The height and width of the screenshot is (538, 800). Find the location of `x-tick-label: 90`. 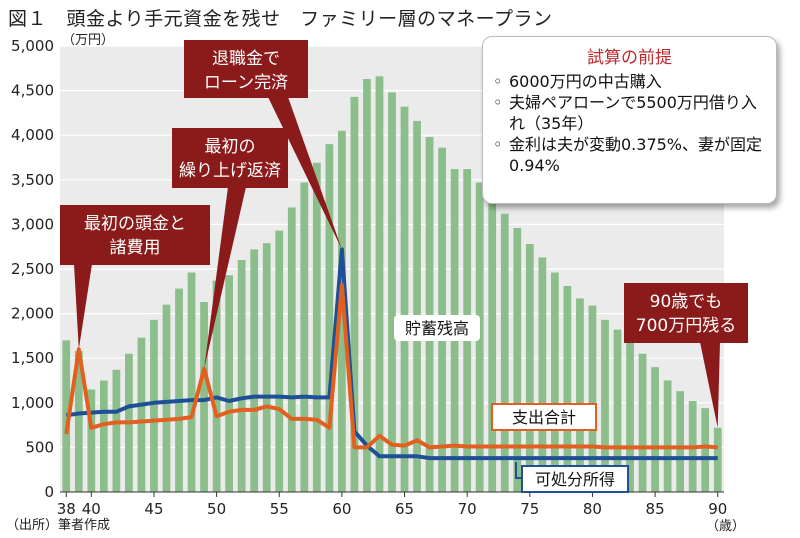

x-tick-label: 90 is located at coordinates (717, 509).